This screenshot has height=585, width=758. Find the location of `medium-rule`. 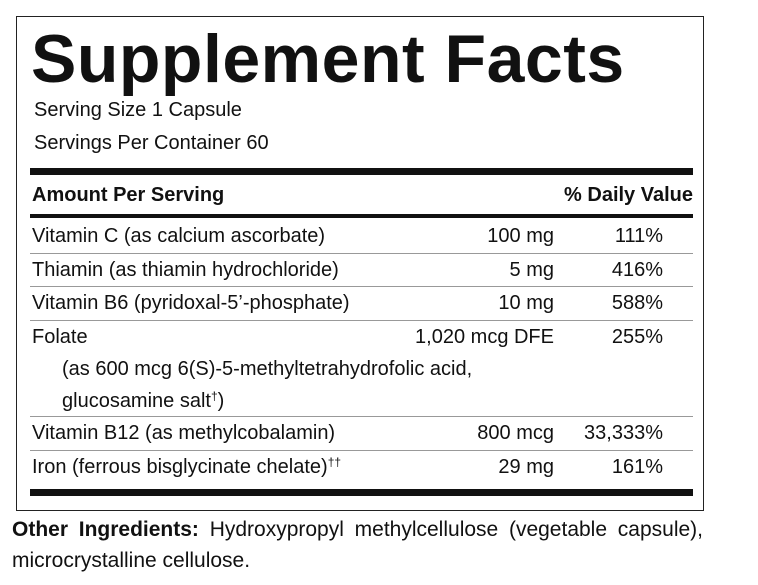

medium-rule is located at coordinates (361, 216).